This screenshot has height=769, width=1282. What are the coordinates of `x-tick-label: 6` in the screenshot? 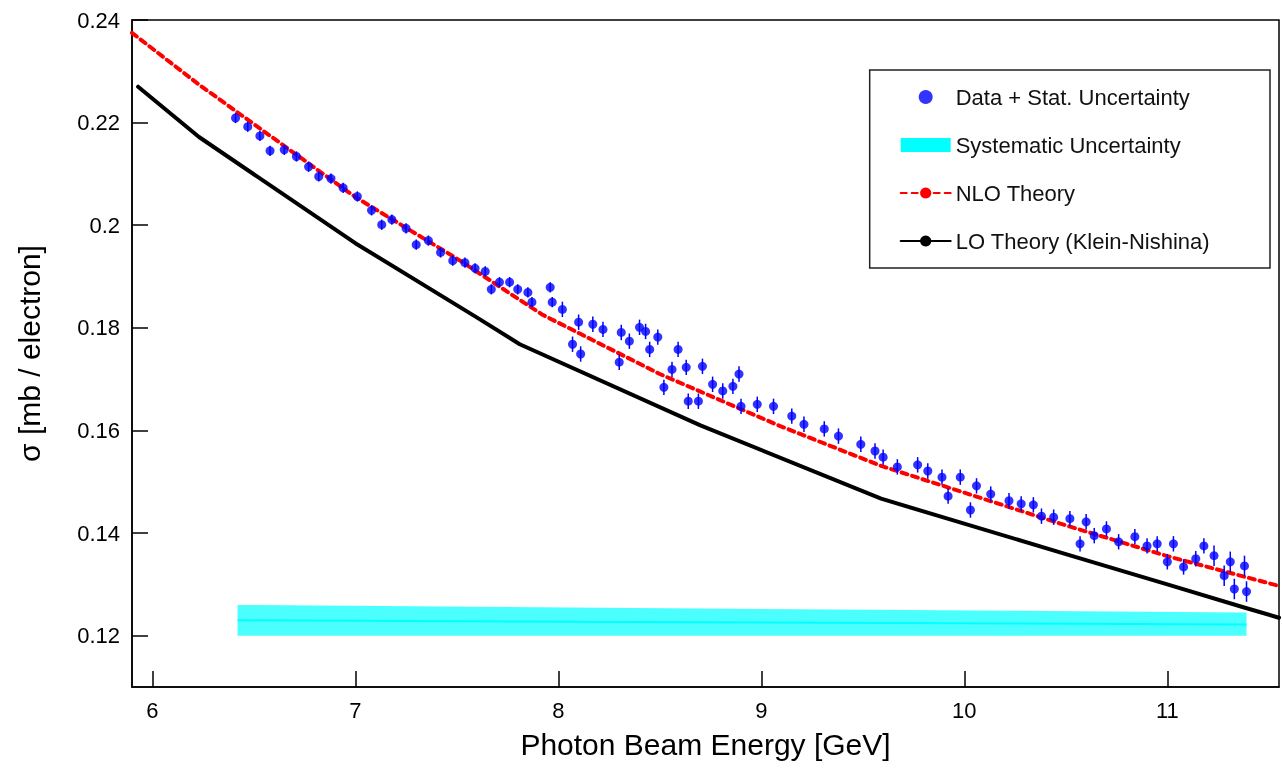 It's located at (152, 710).